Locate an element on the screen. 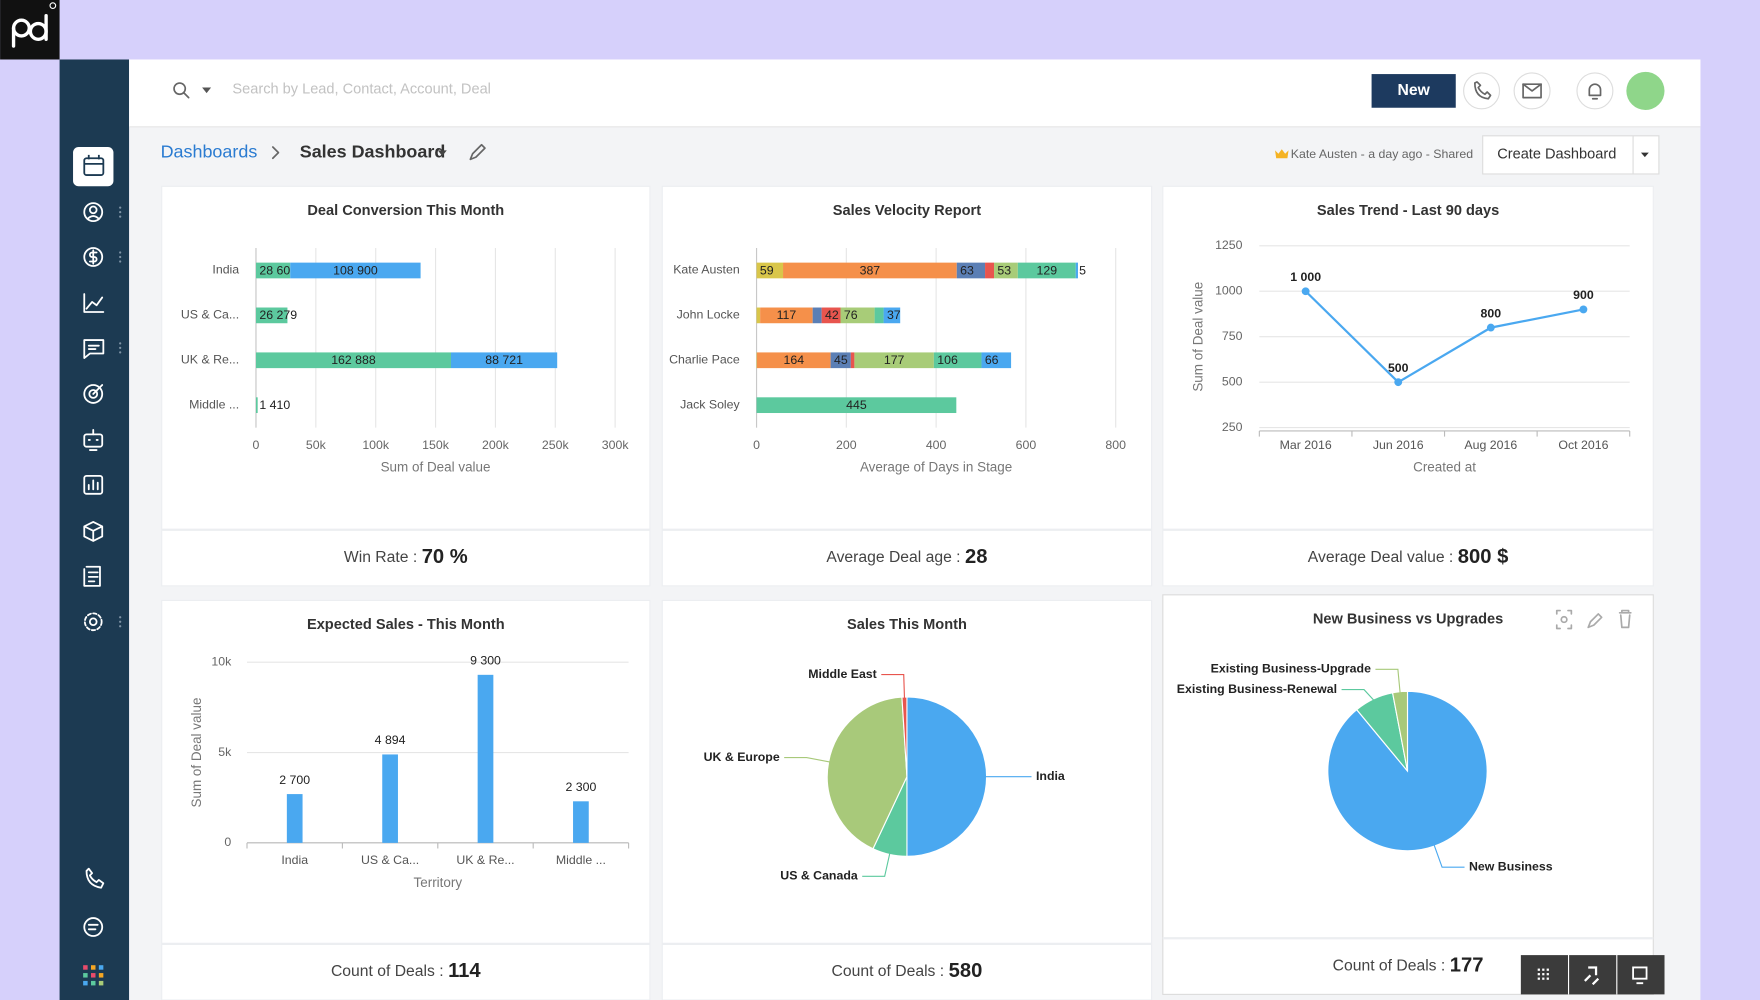 The height and width of the screenshot is (1000, 1760). bar is located at coordinates (485, 758).